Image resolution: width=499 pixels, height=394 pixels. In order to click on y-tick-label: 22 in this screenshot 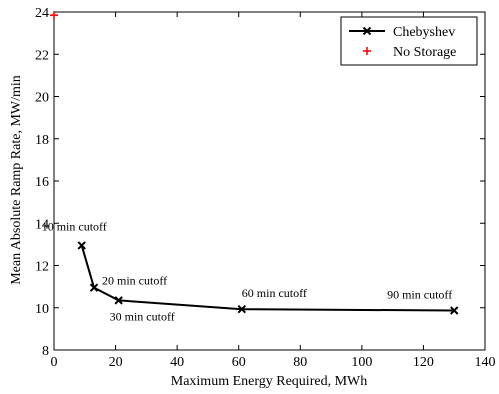, I will do `click(42, 55)`.